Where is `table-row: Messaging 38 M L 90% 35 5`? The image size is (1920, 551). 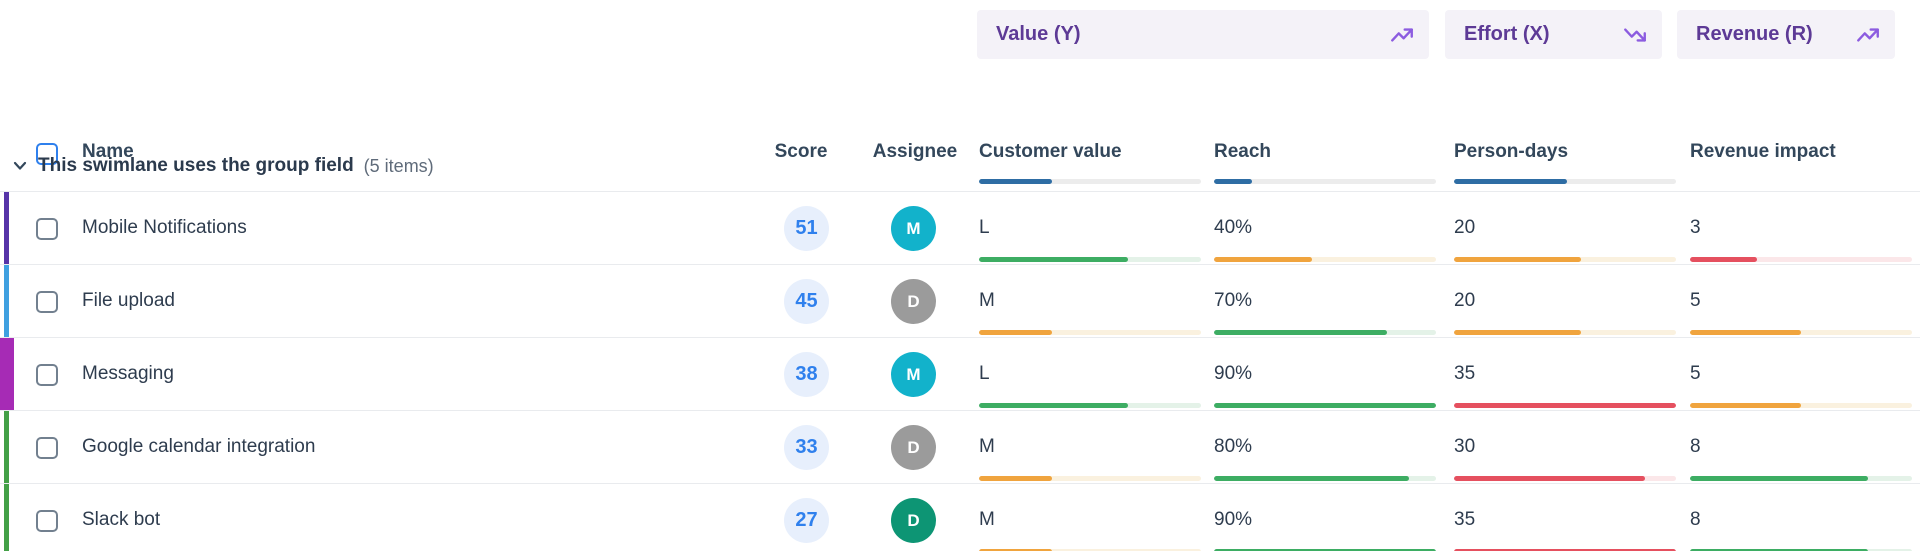 table-row: Messaging 38 M L 90% 35 5 is located at coordinates (960, 374).